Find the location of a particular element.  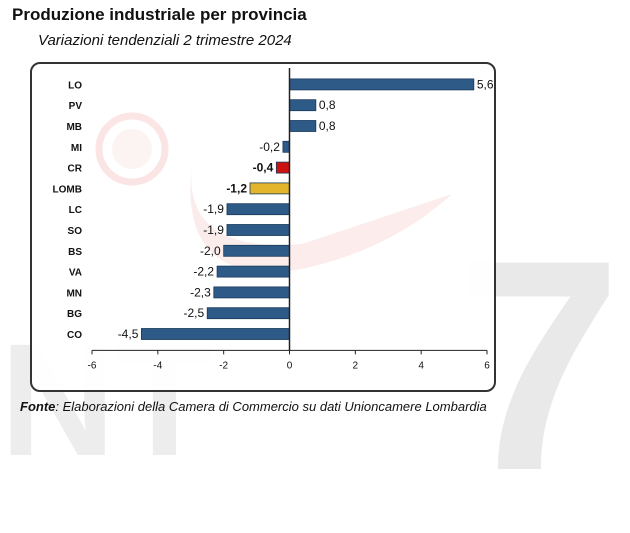

x-tick-label: 0 is located at coordinates (290, 365).